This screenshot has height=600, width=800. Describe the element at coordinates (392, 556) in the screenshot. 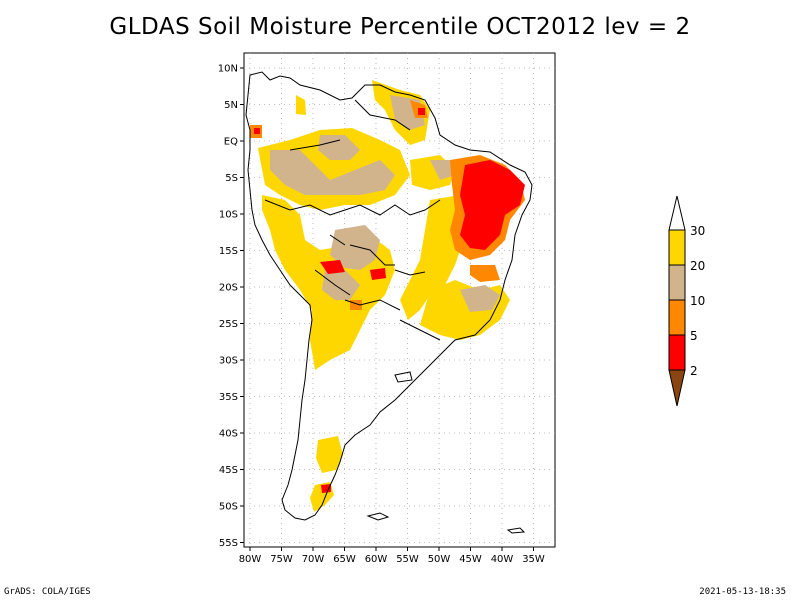

I see `longitude-labels: 80W 75W 70W 65W 60W 55W 50W 45W 40W 35W` at that location.